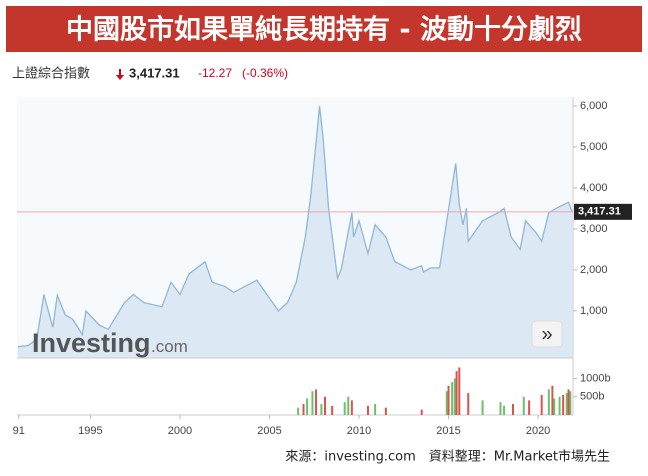  What do you see at coordinates (215, 73) in the screenshot?
I see `change: -12.27` at bounding box center [215, 73].